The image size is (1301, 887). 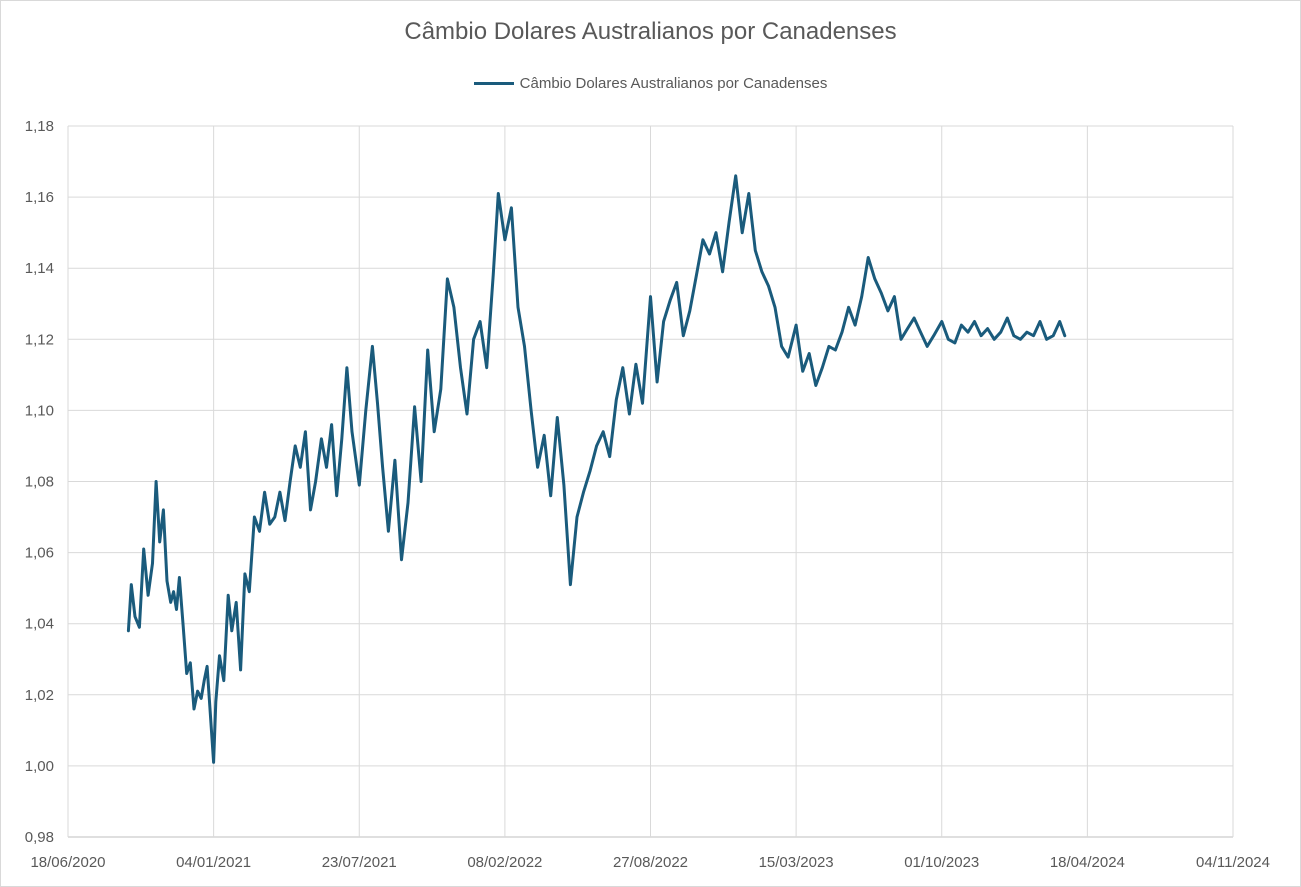 What do you see at coordinates (39, 197) in the screenshot?
I see `y-tick-label: 1,16` at bounding box center [39, 197].